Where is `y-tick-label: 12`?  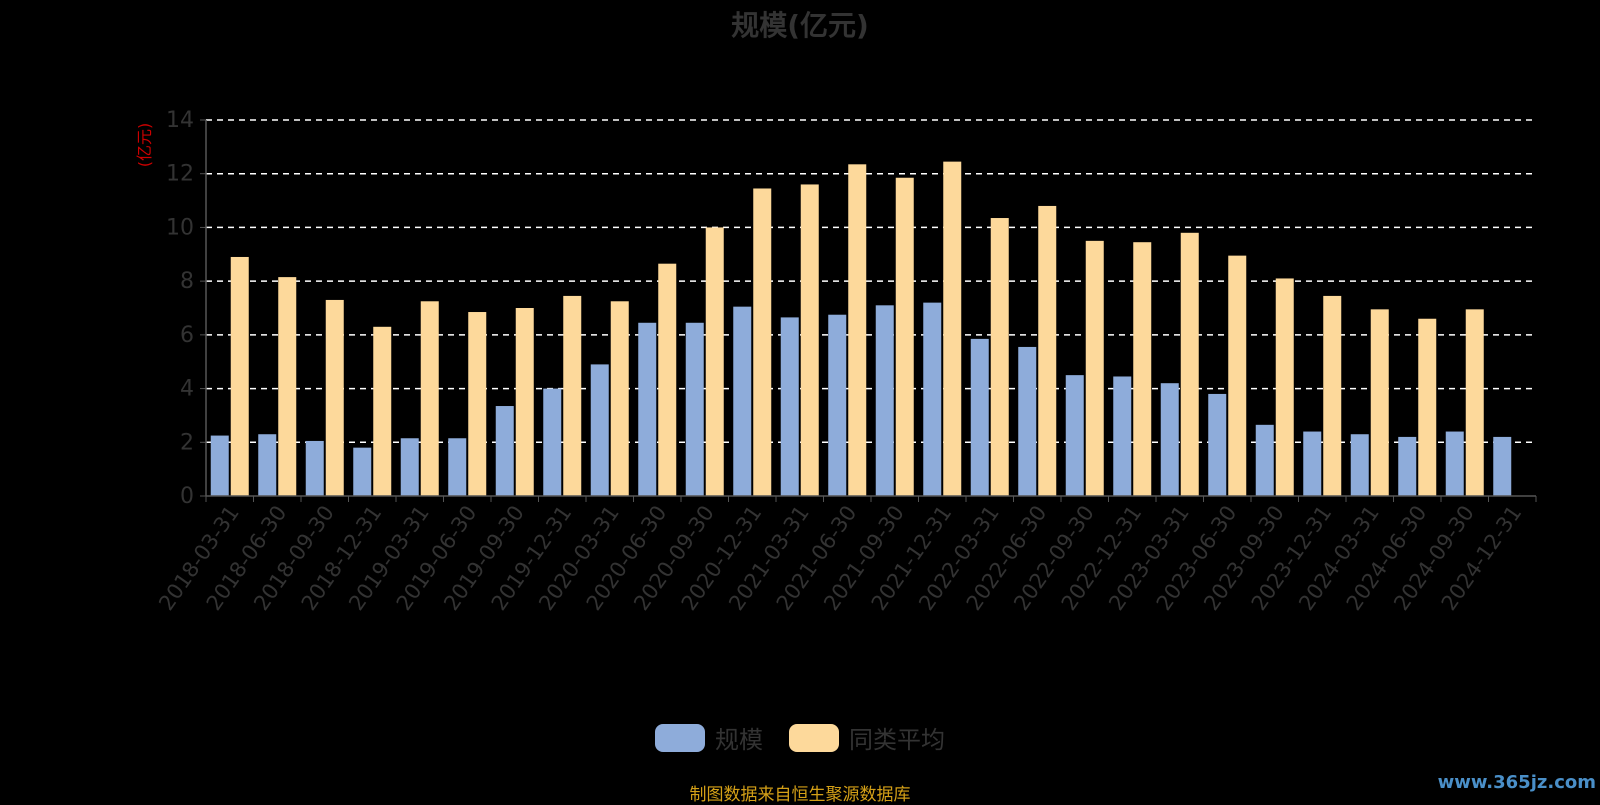
y-tick-label: 12 is located at coordinates (180, 174).